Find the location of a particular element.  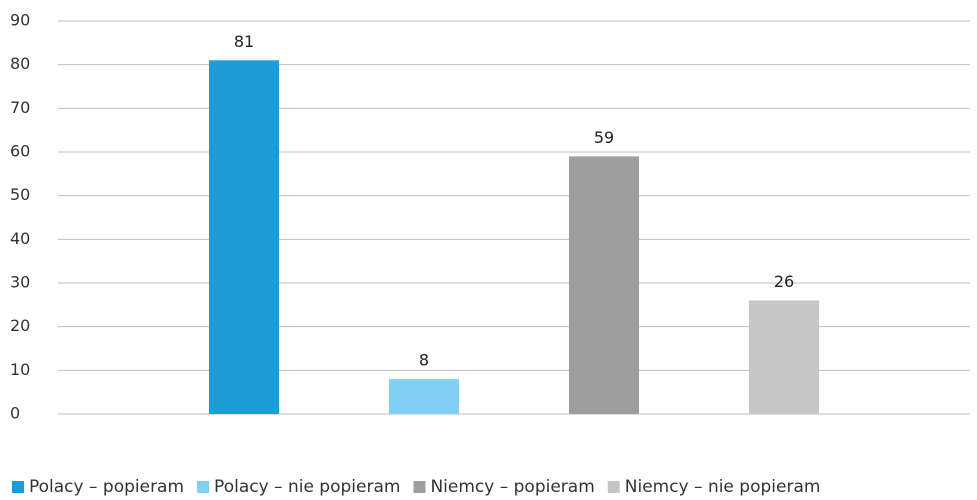

y-tick-label: 50 is located at coordinates (20, 194).